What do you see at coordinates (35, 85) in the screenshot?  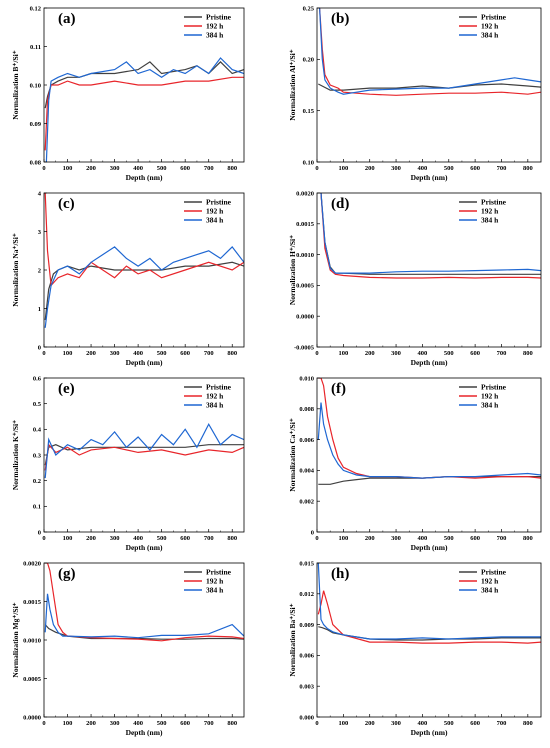 I see `y-tick-label: 0.10` at bounding box center [35, 85].